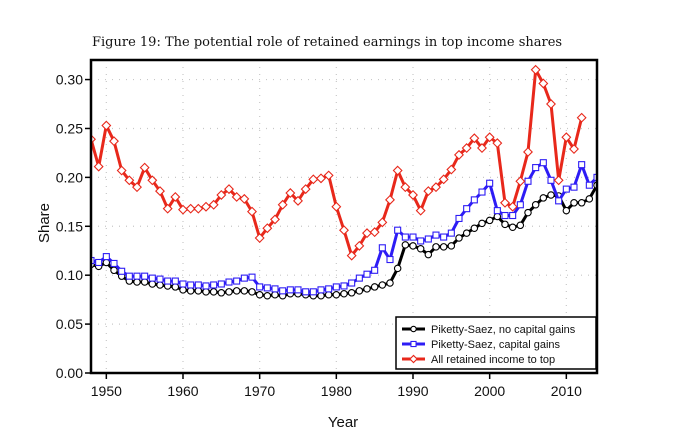 This screenshot has width=691, height=437. What do you see at coordinates (69, 226) in the screenshot?
I see `y-tick-label: 0.15` at bounding box center [69, 226].